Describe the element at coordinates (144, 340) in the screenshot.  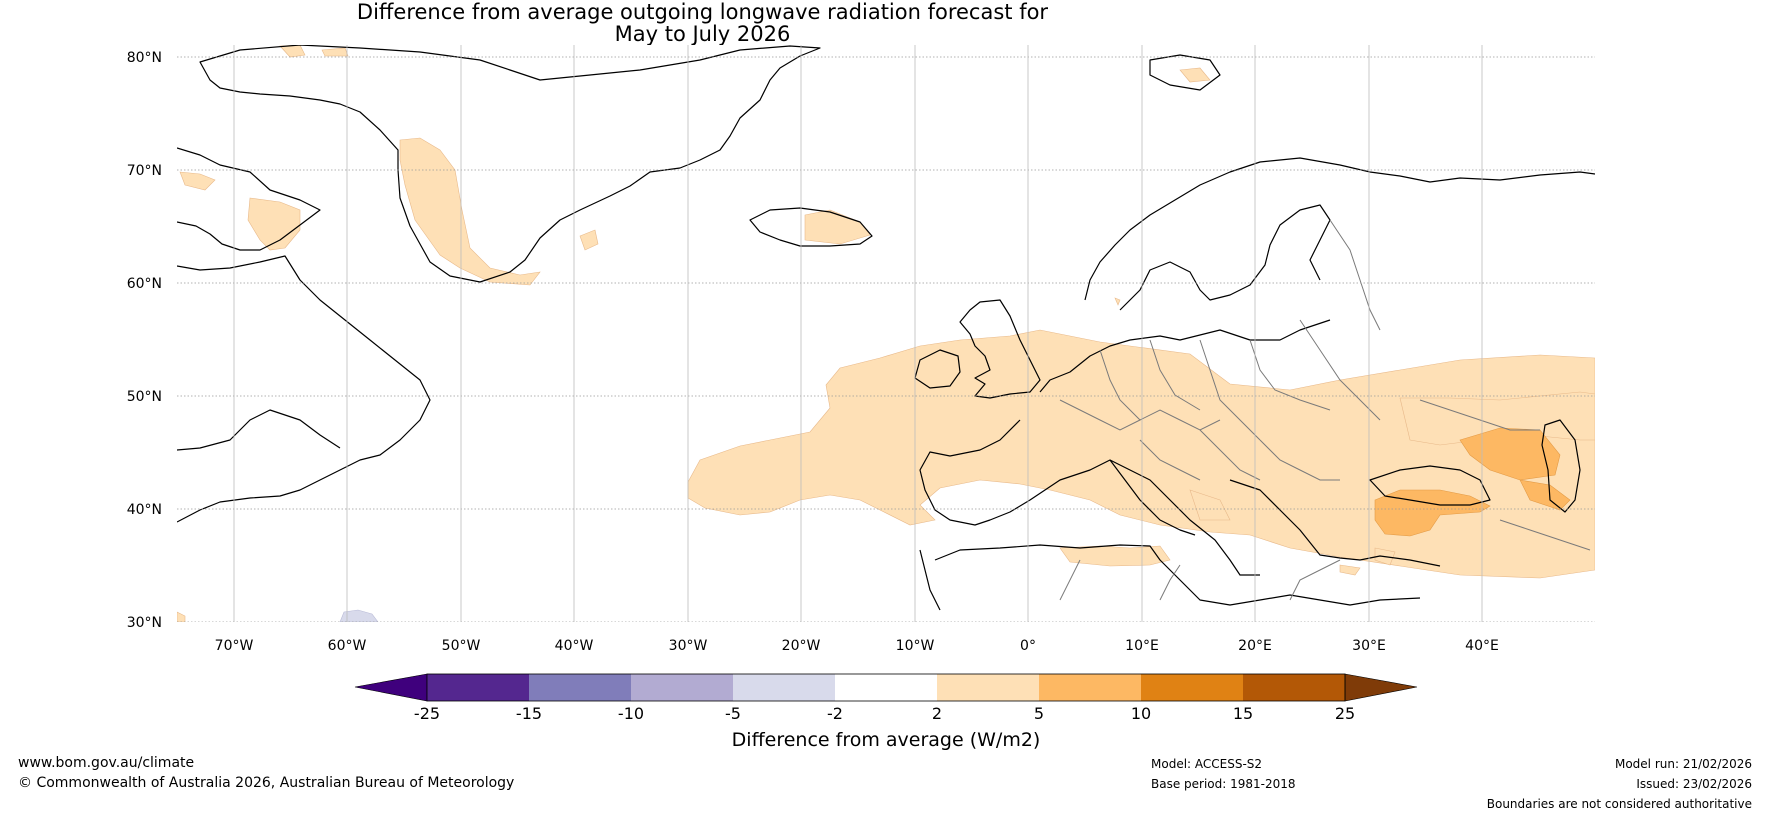
I see `latitude-labels: 80°N 70°N 60°N 50°N 40°N 30°N` at that location.